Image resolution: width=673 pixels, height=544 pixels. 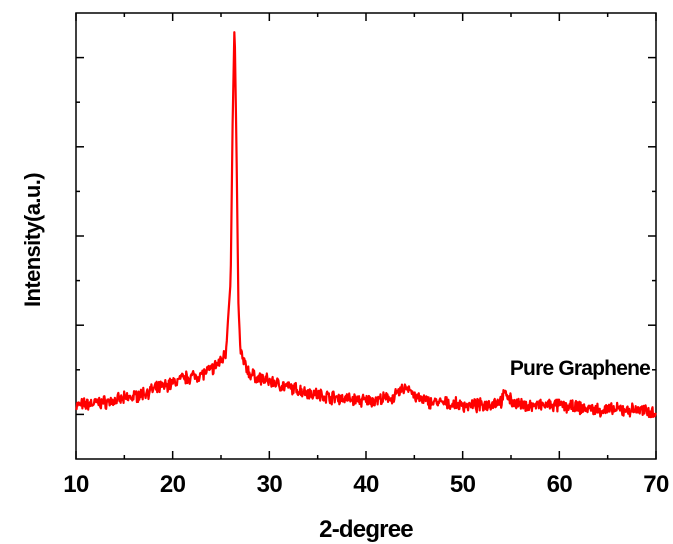 What do you see at coordinates (270, 484) in the screenshot?
I see `x-tick-label: 30` at bounding box center [270, 484].